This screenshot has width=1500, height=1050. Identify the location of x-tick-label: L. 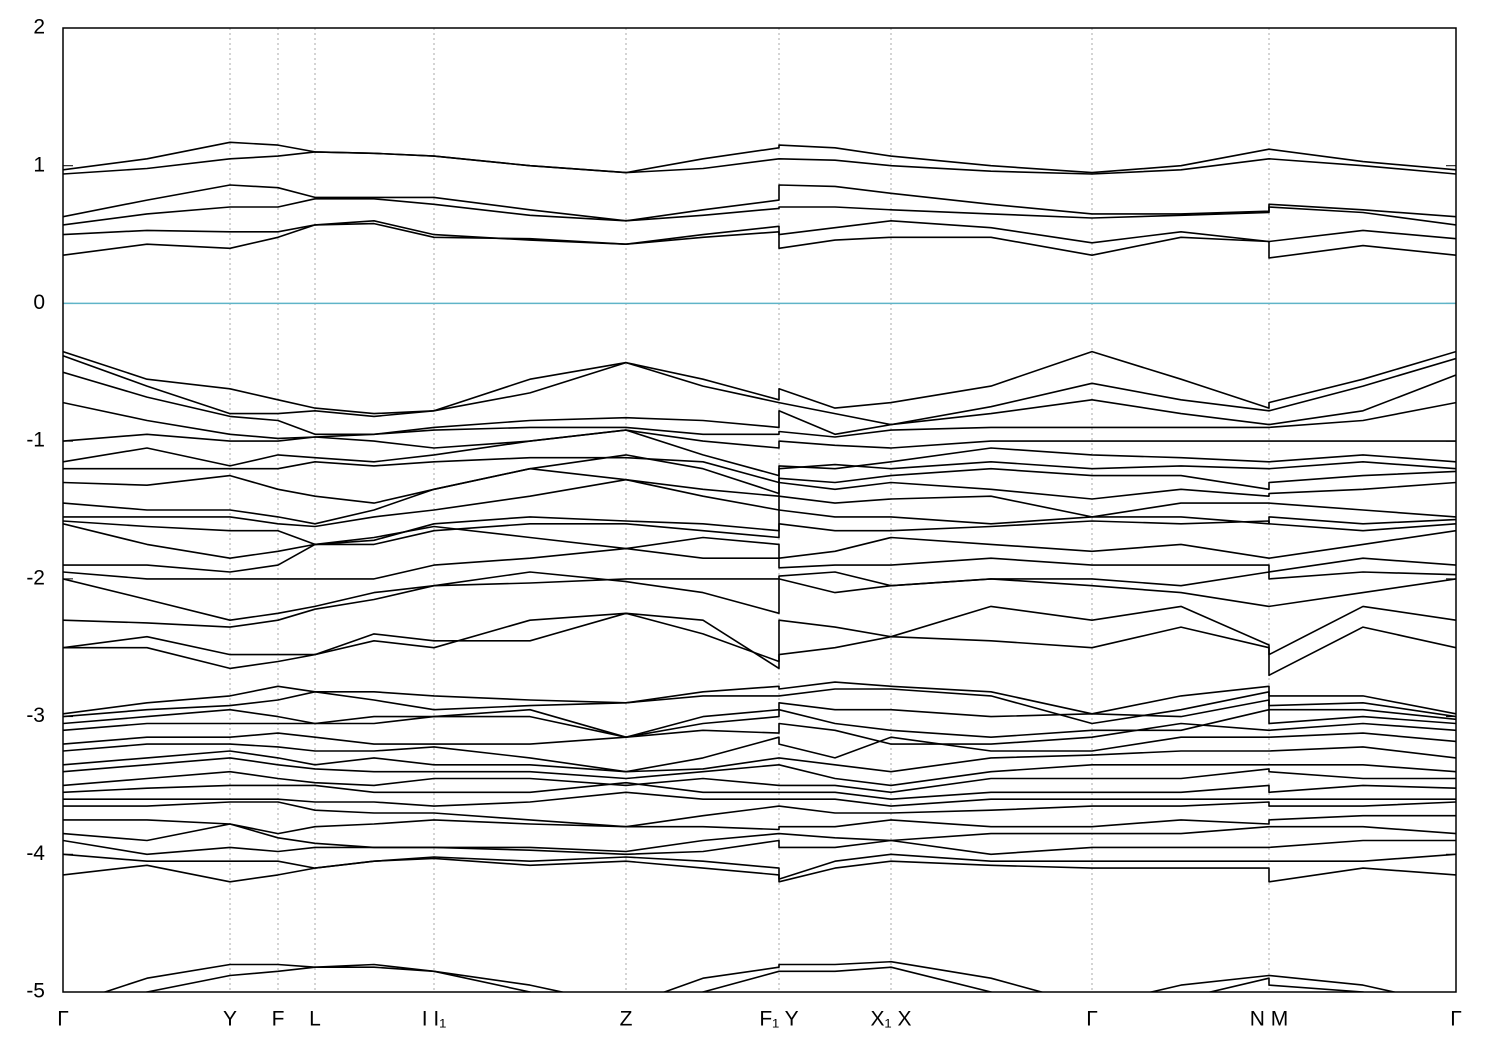
(315, 1019).